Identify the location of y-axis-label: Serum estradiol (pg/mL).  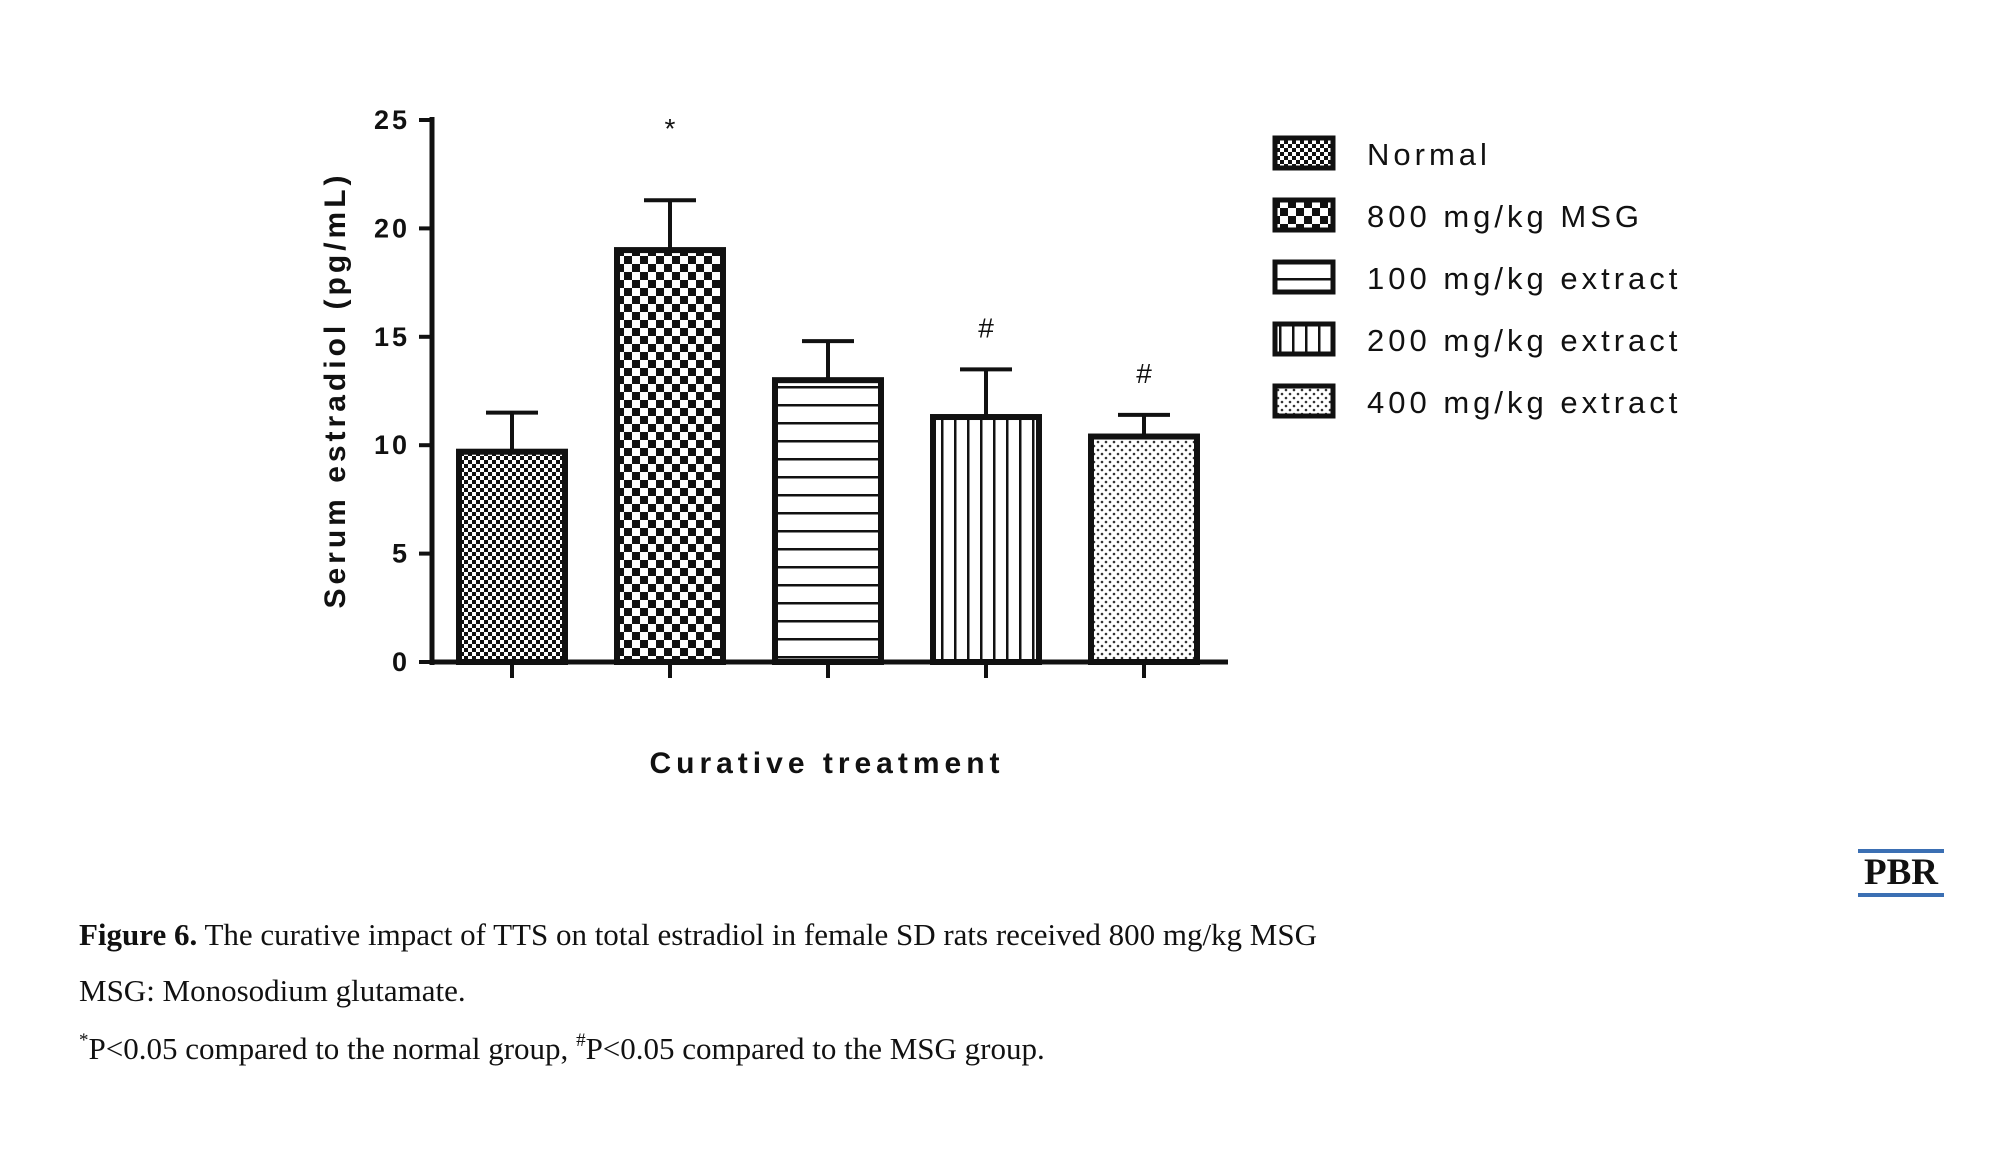
(335, 389).